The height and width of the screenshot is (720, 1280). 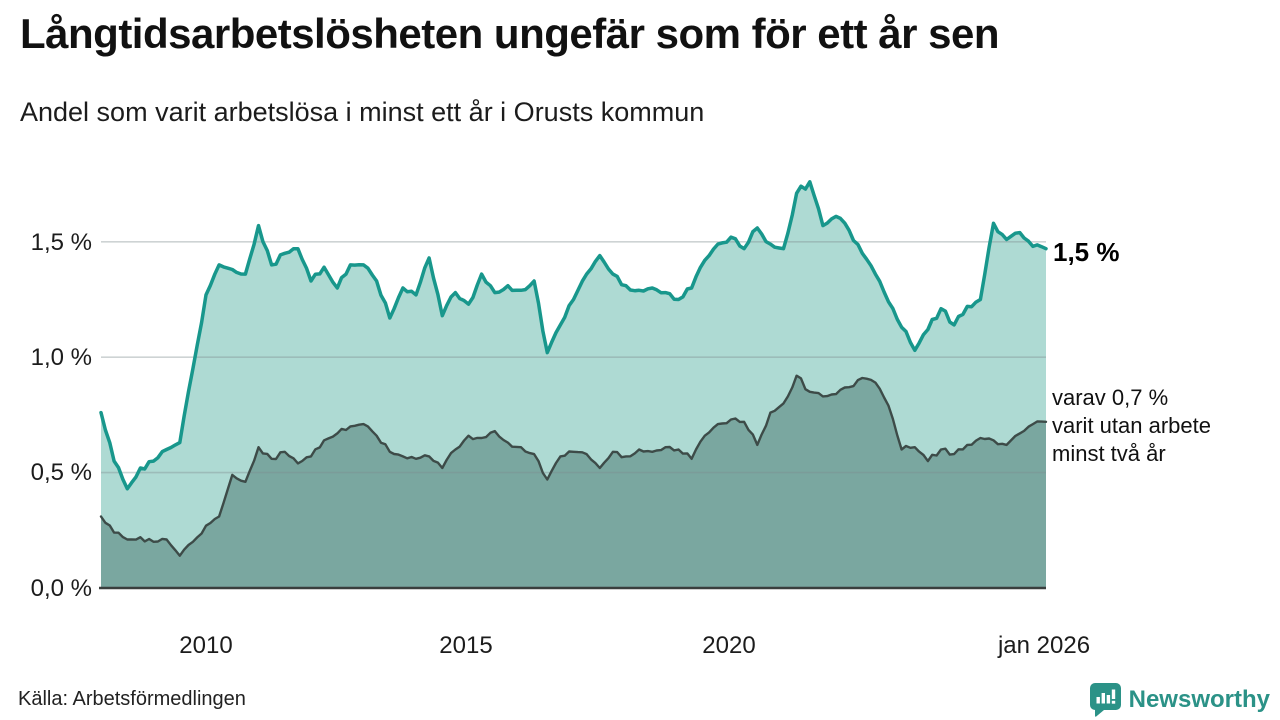 I want to click on x-axis-tick-2020: 2020, so click(x=729, y=645).